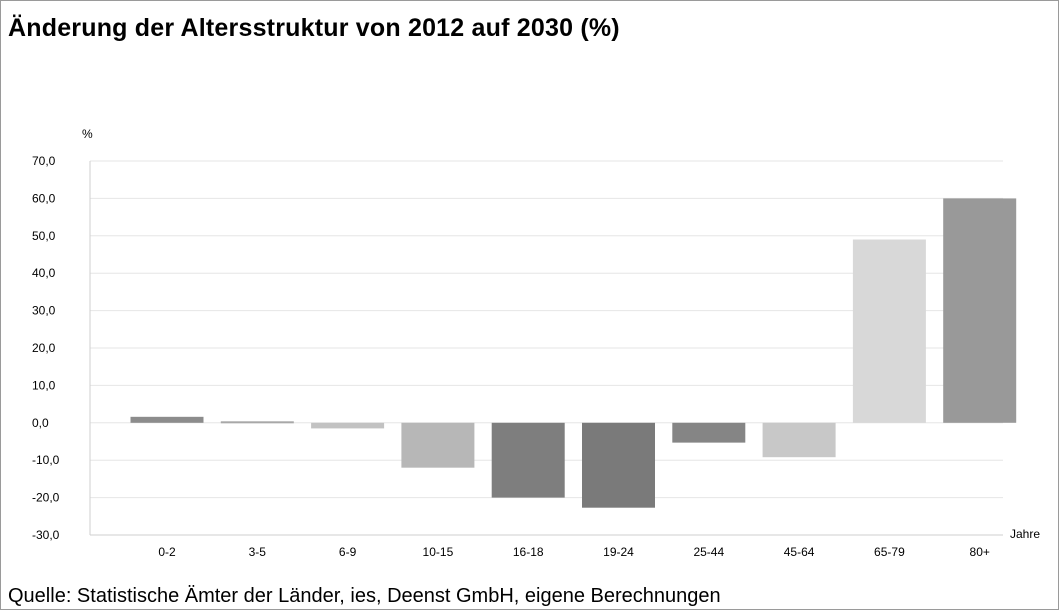 Image resolution: width=1059 pixels, height=610 pixels. Describe the element at coordinates (44, 311) in the screenshot. I see `y-tick-label: 30,0` at that location.